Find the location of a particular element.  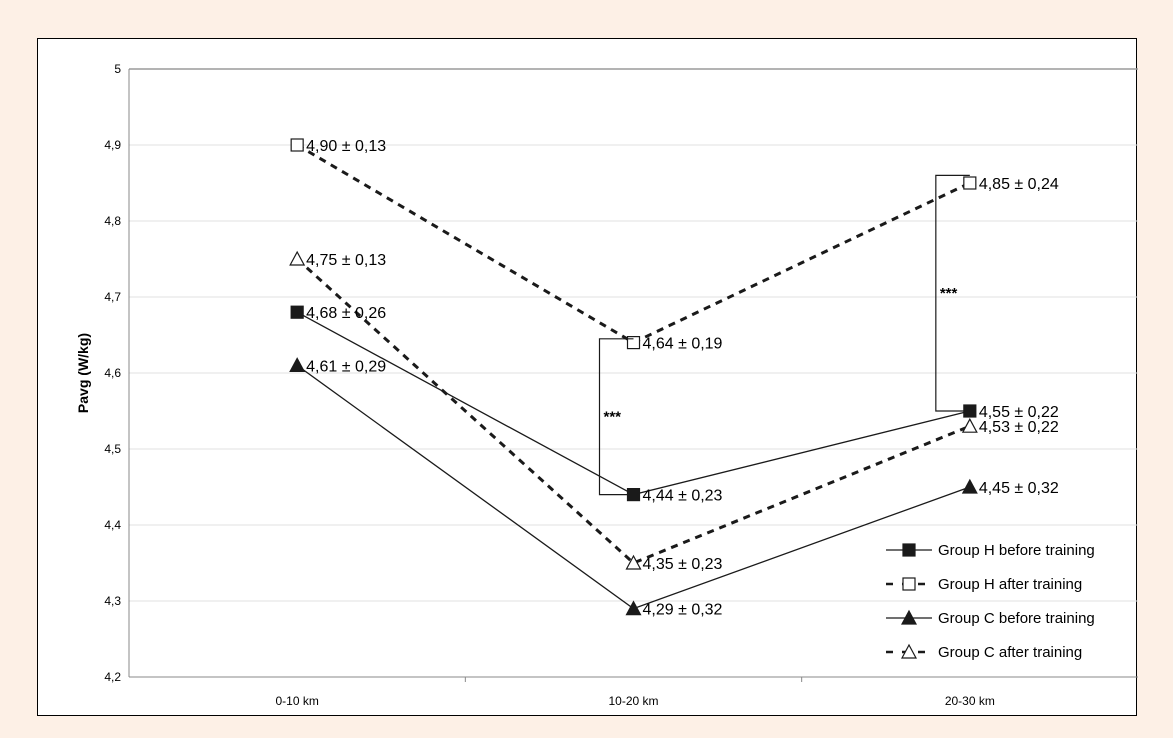

y-tick-label: 4,8 is located at coordinates (112, 221).